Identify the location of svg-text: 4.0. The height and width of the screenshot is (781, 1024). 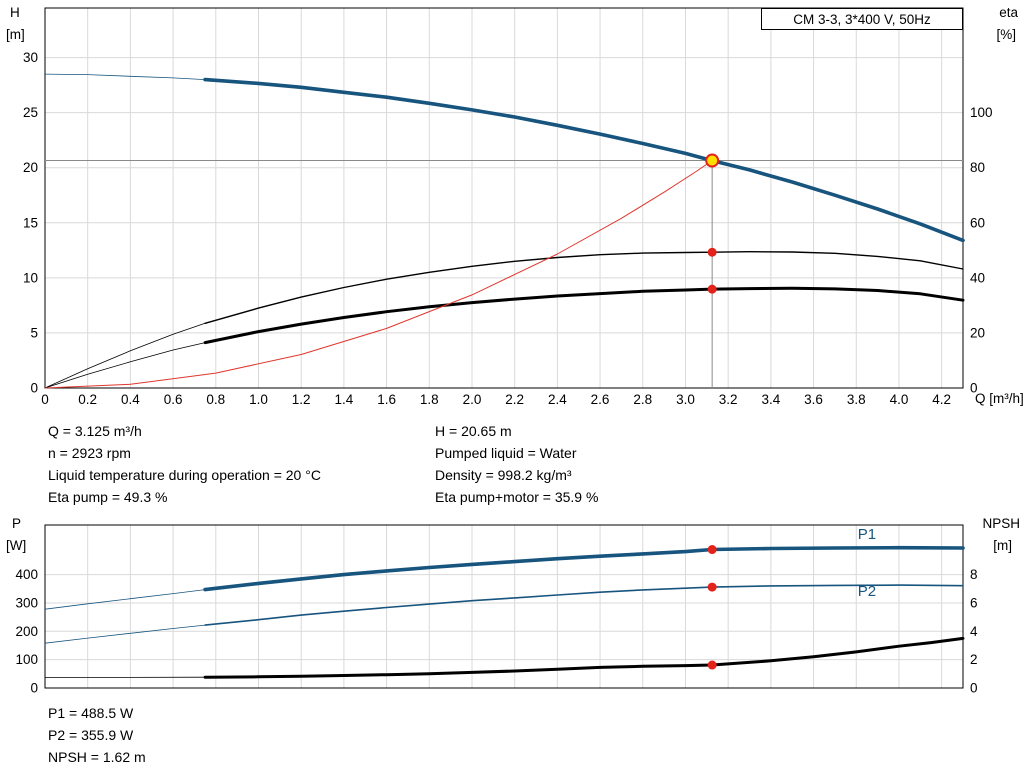
(899, 399).